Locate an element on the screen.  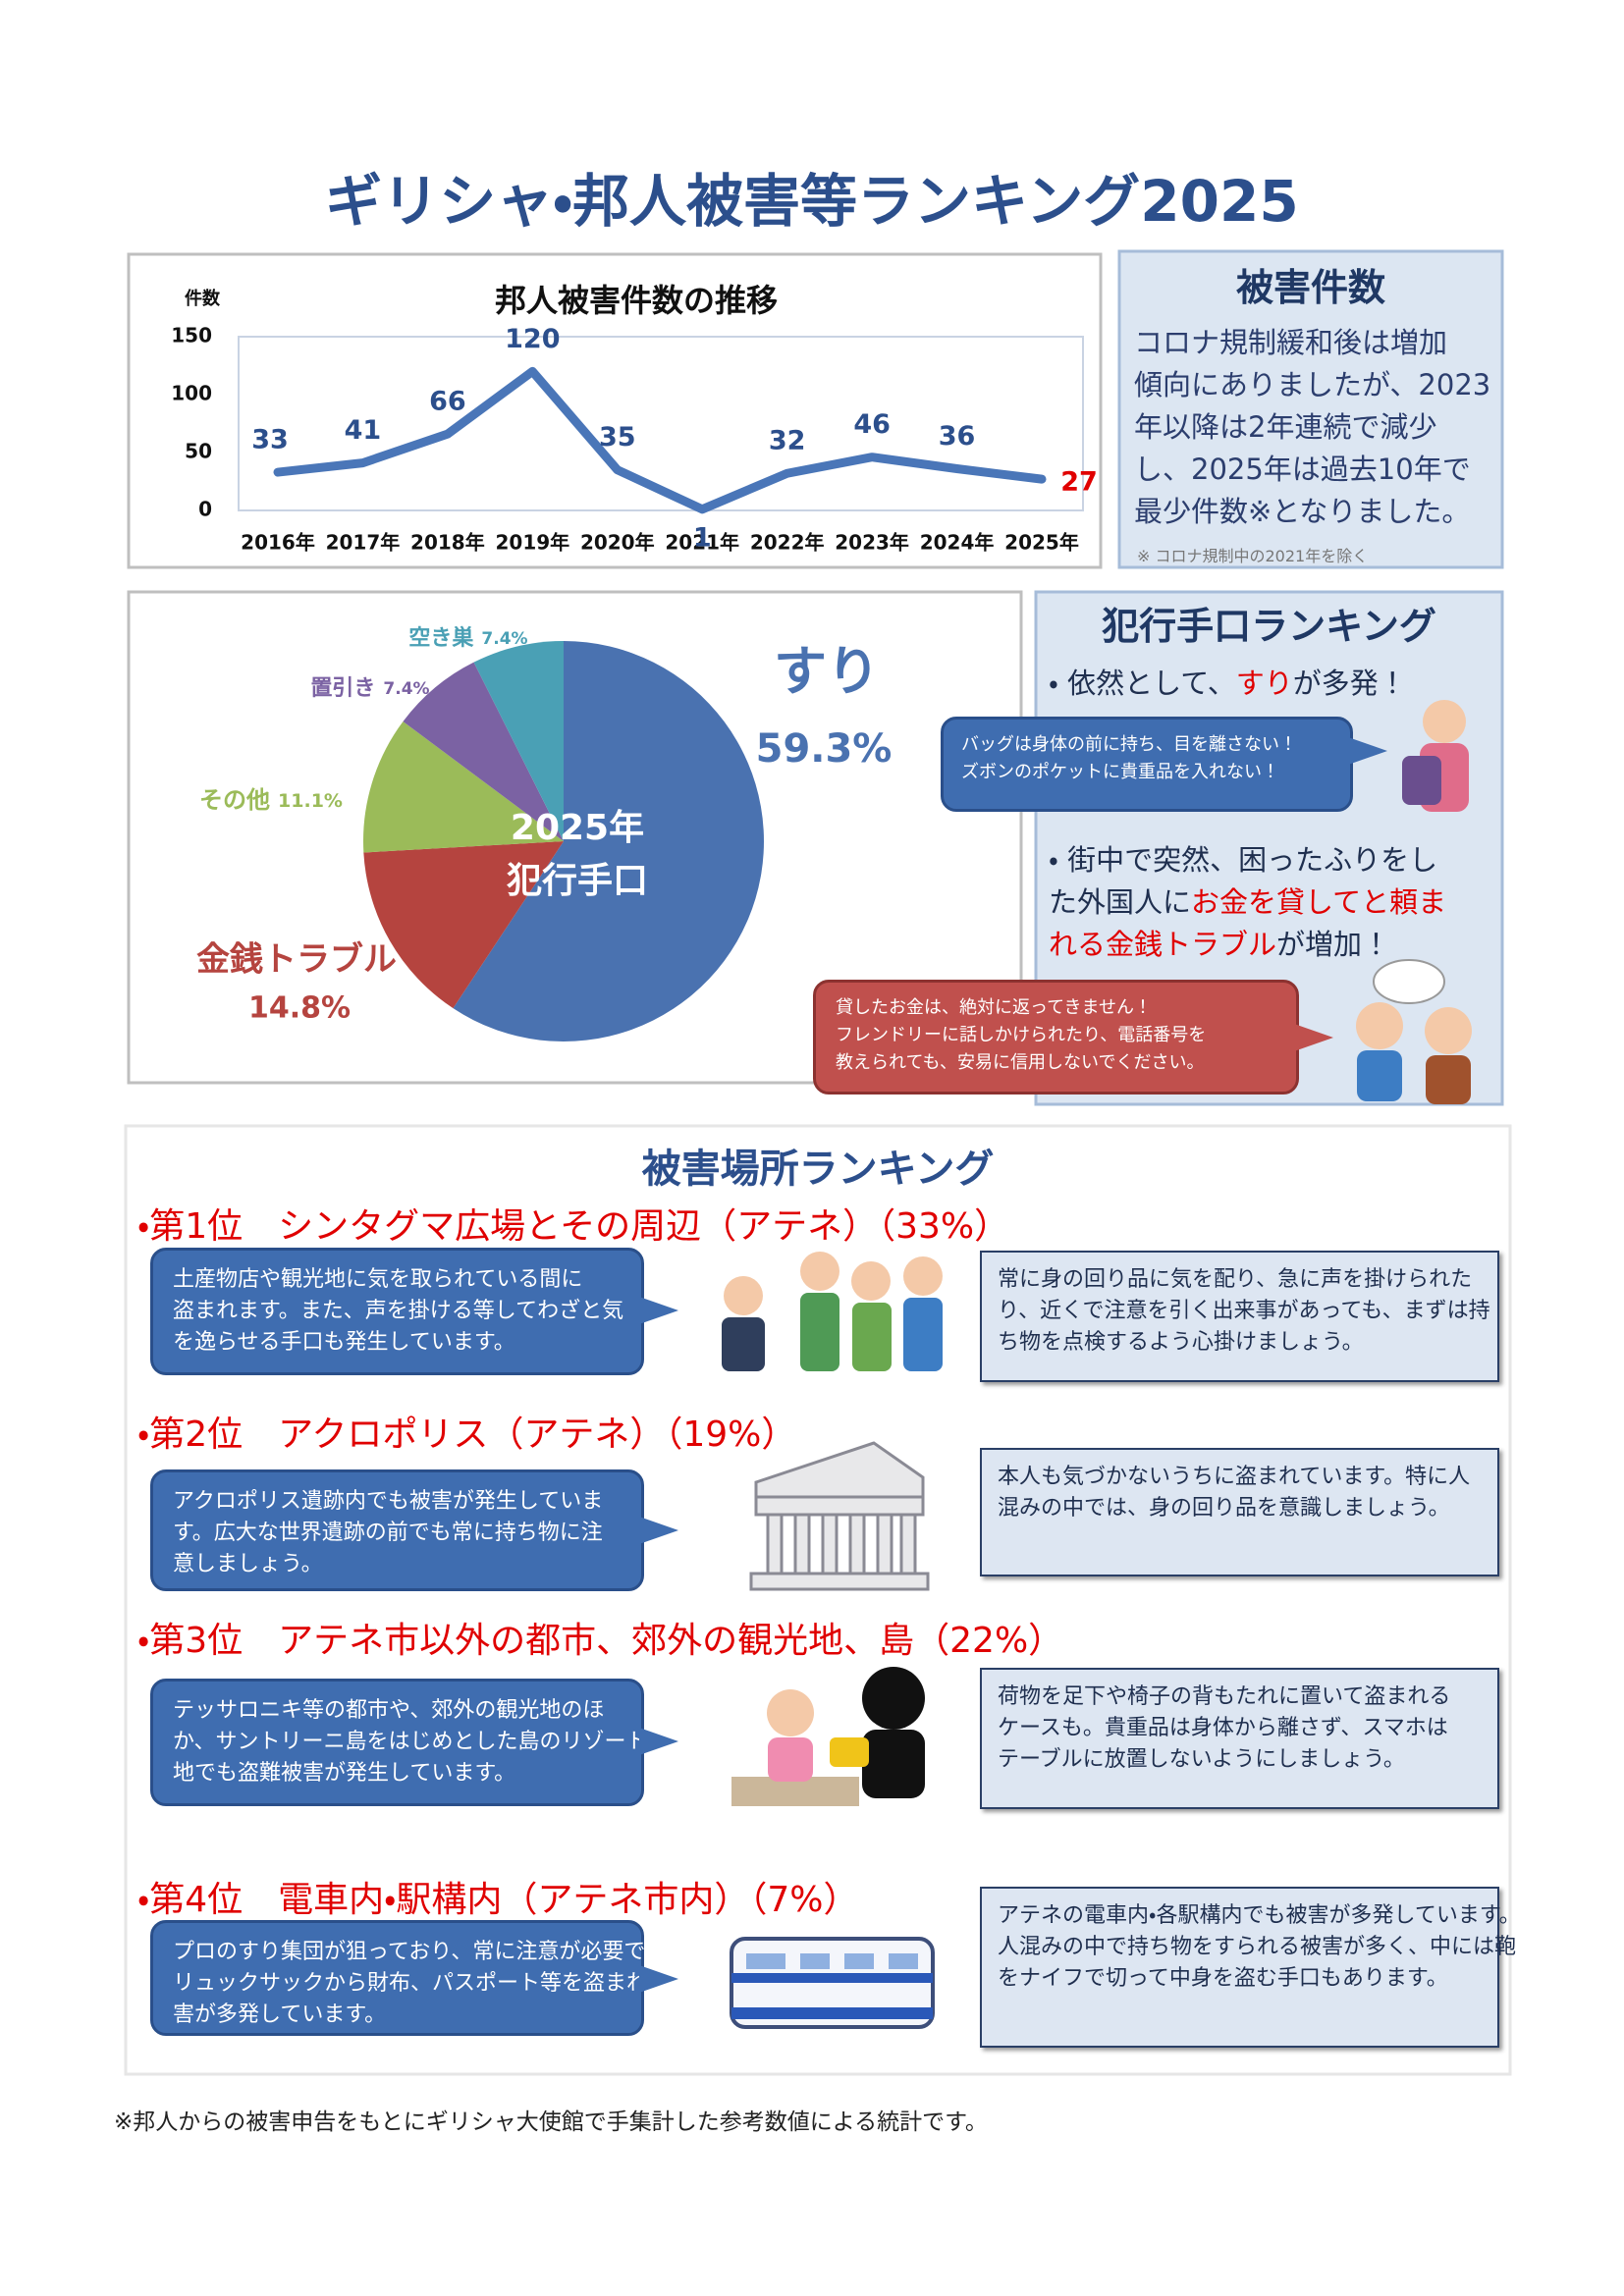
text-run: ・ 依然として、 is located at coordinates (1142, 683).